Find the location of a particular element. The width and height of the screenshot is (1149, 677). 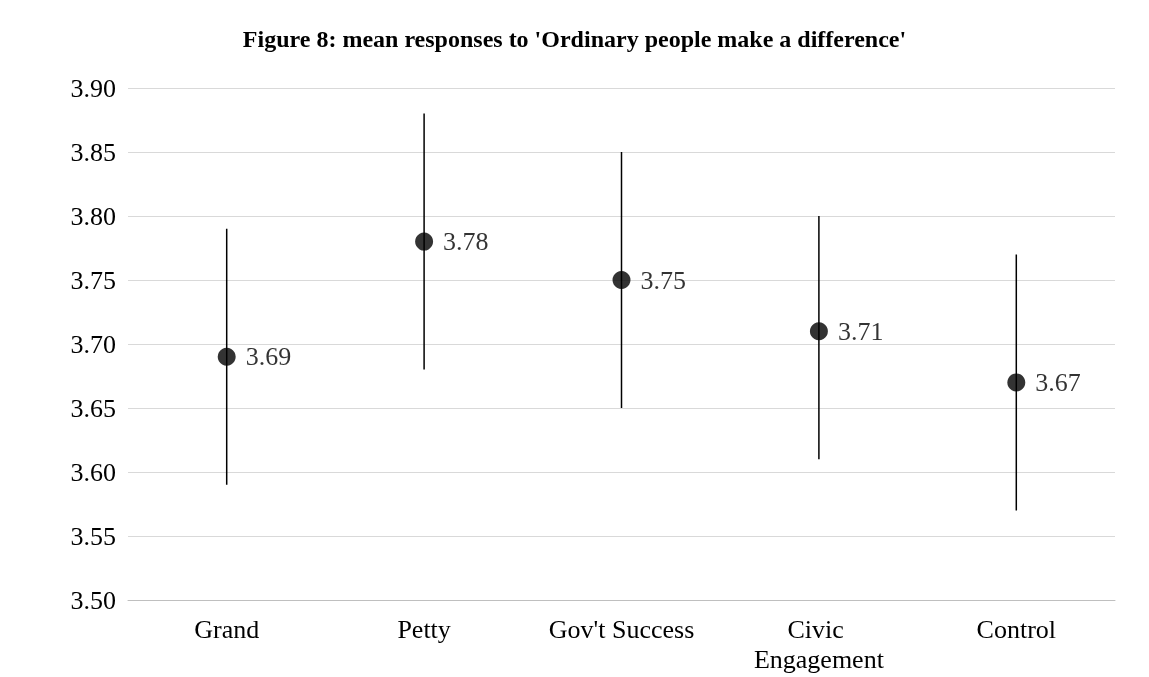

data-label: 3.75 is located at coordinates (663, 280).